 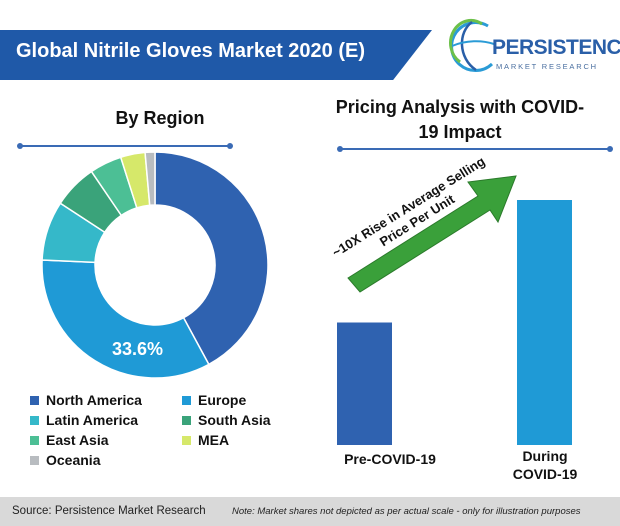 What do you see at coordinates (547, 66) in the screenshot?
I see `logo-tagline: MARKET RESEARCH` at bounding box center [547, 66].